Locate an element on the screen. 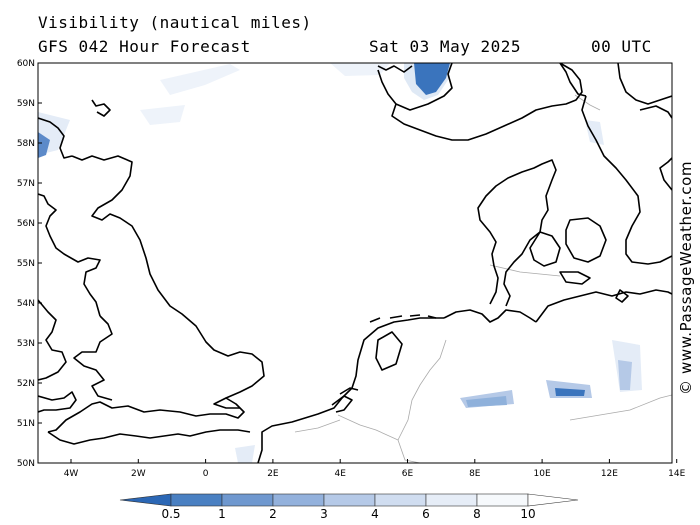 The height and width of the screenshot is (525, 700). lon-label: 0 is located at coordinates (206, 474).